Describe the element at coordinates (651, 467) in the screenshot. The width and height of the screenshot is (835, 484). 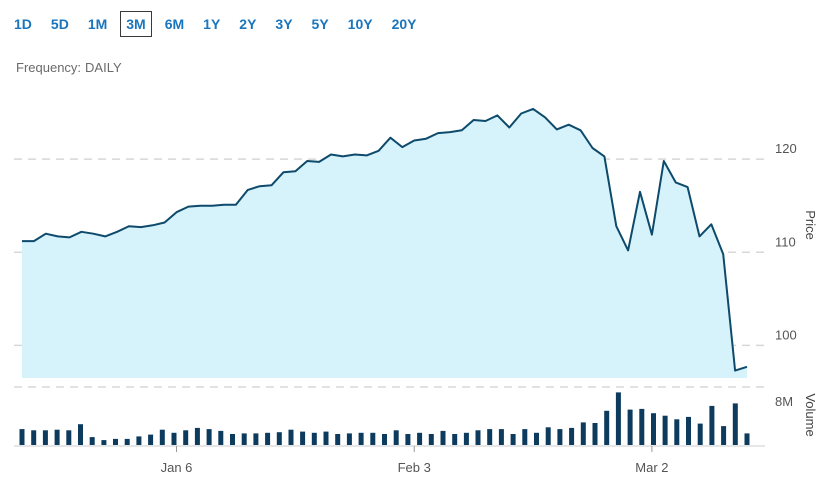
I see `date-tick-label: Mar 2` at that location.